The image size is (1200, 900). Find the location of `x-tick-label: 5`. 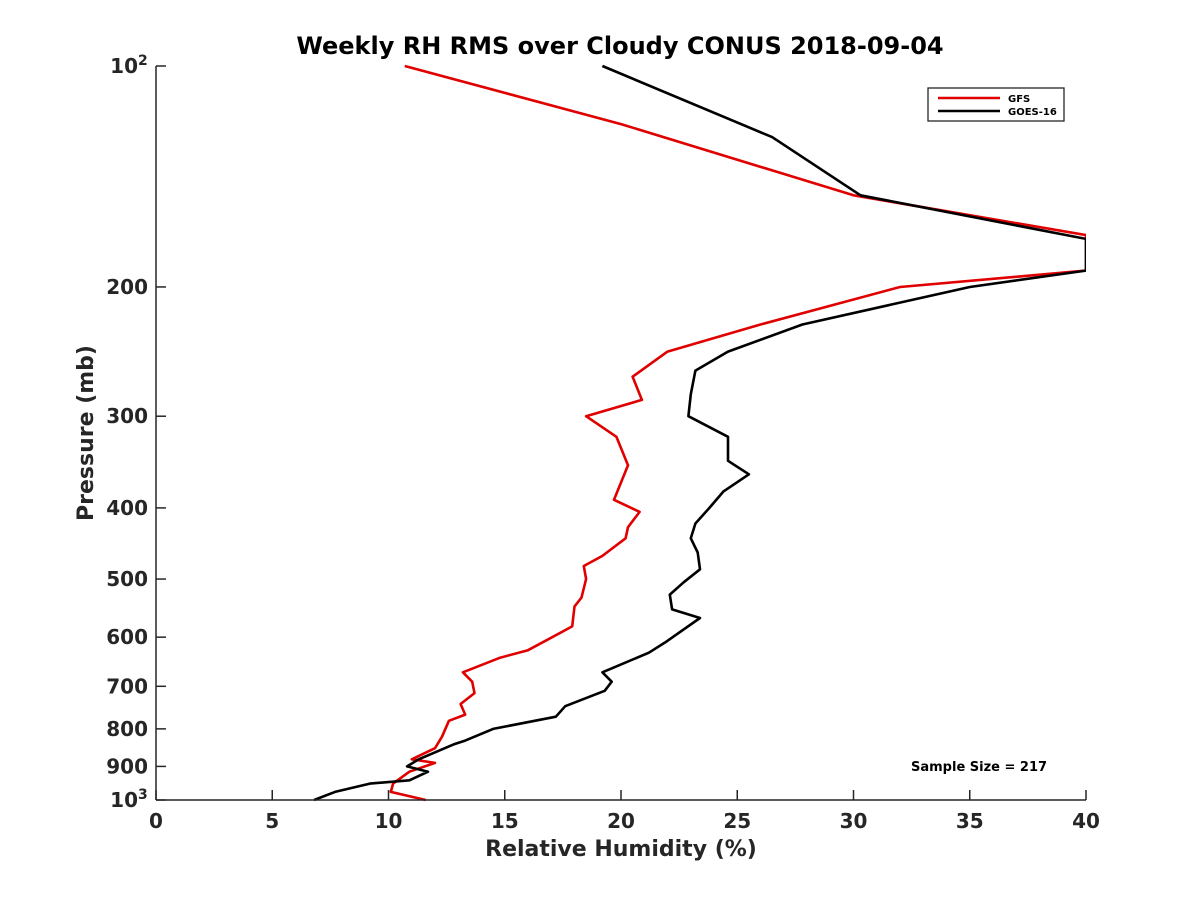

x-tick-label: 5 is located at coordinates (272, 821).